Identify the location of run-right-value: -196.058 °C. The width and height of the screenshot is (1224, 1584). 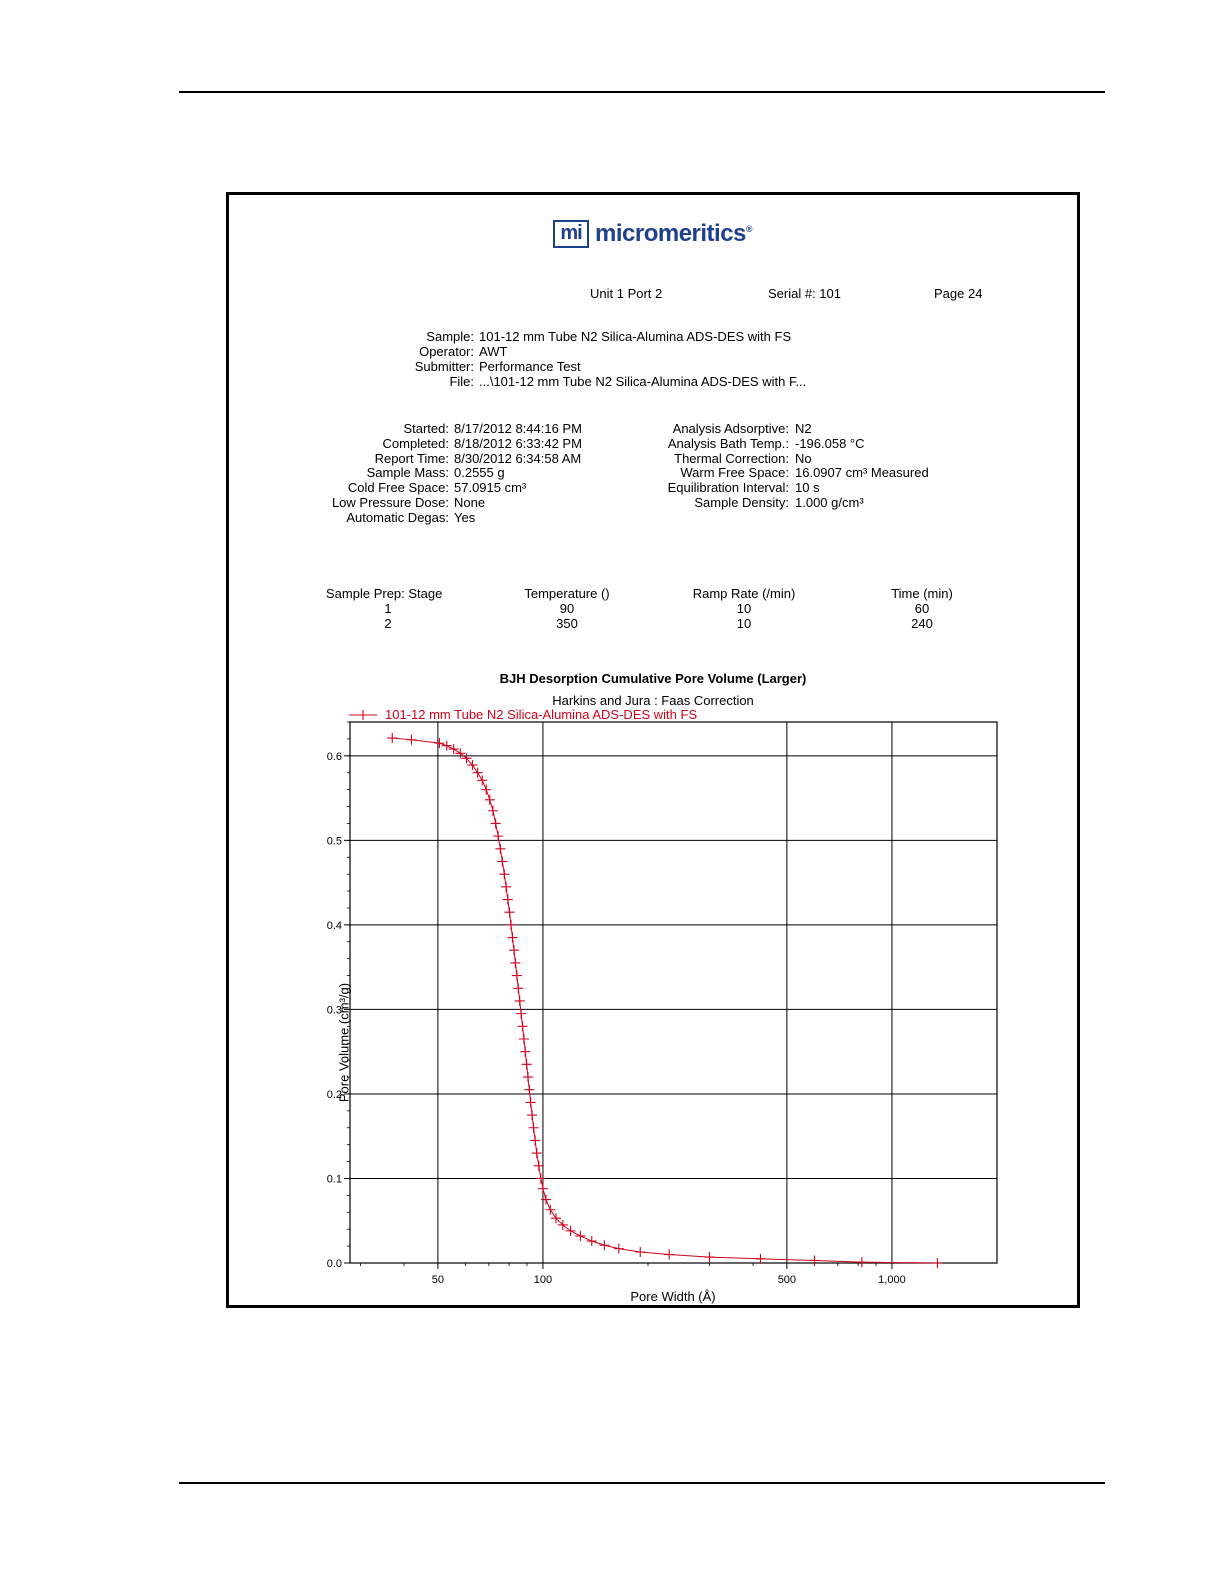
(830, 443).